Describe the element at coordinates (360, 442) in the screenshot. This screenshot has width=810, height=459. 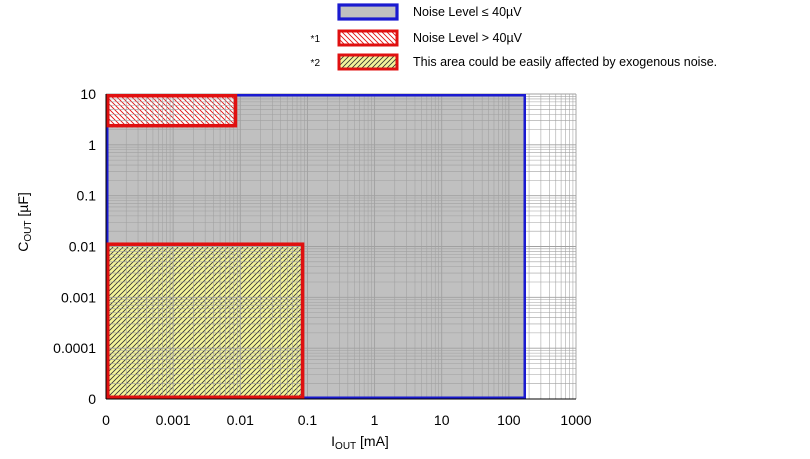
I see `x-axis-label: IOUT [mA]` at that location.